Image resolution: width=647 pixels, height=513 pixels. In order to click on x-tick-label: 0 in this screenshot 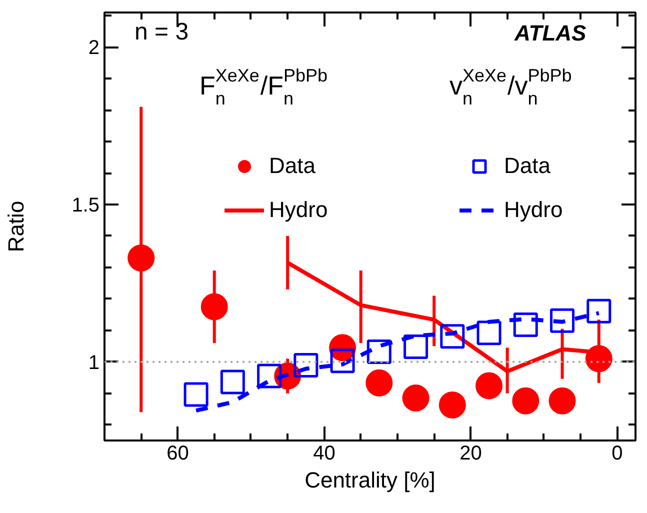, I will do `click(617, 453)`.